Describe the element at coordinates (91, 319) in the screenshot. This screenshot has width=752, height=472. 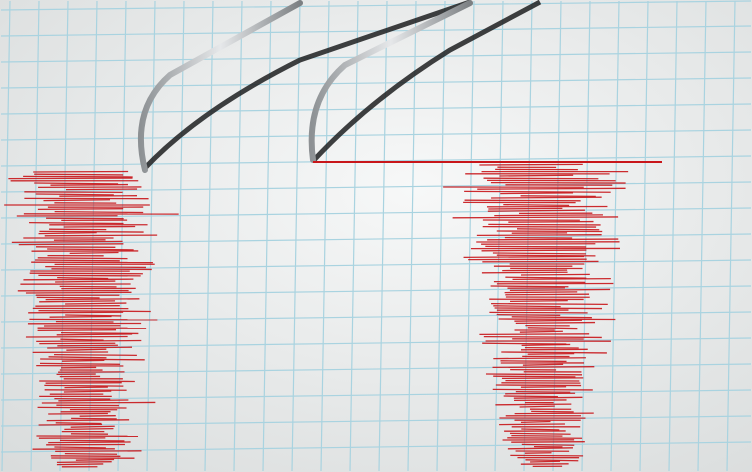
I see `seismic-trace-left` at that location.